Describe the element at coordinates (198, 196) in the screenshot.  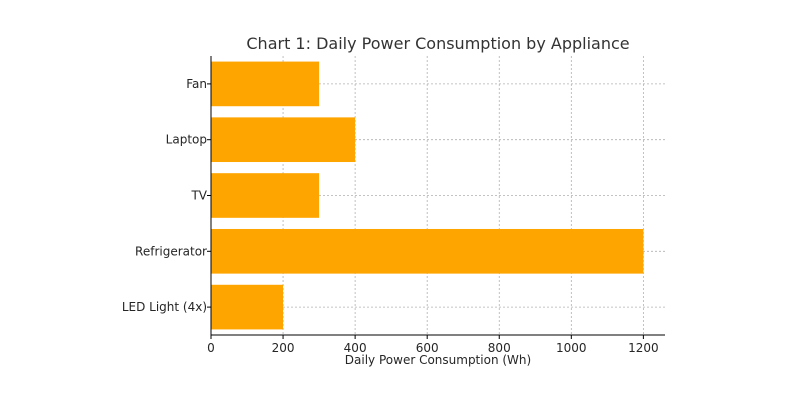
I see `y-tick-label: TV` at that location.